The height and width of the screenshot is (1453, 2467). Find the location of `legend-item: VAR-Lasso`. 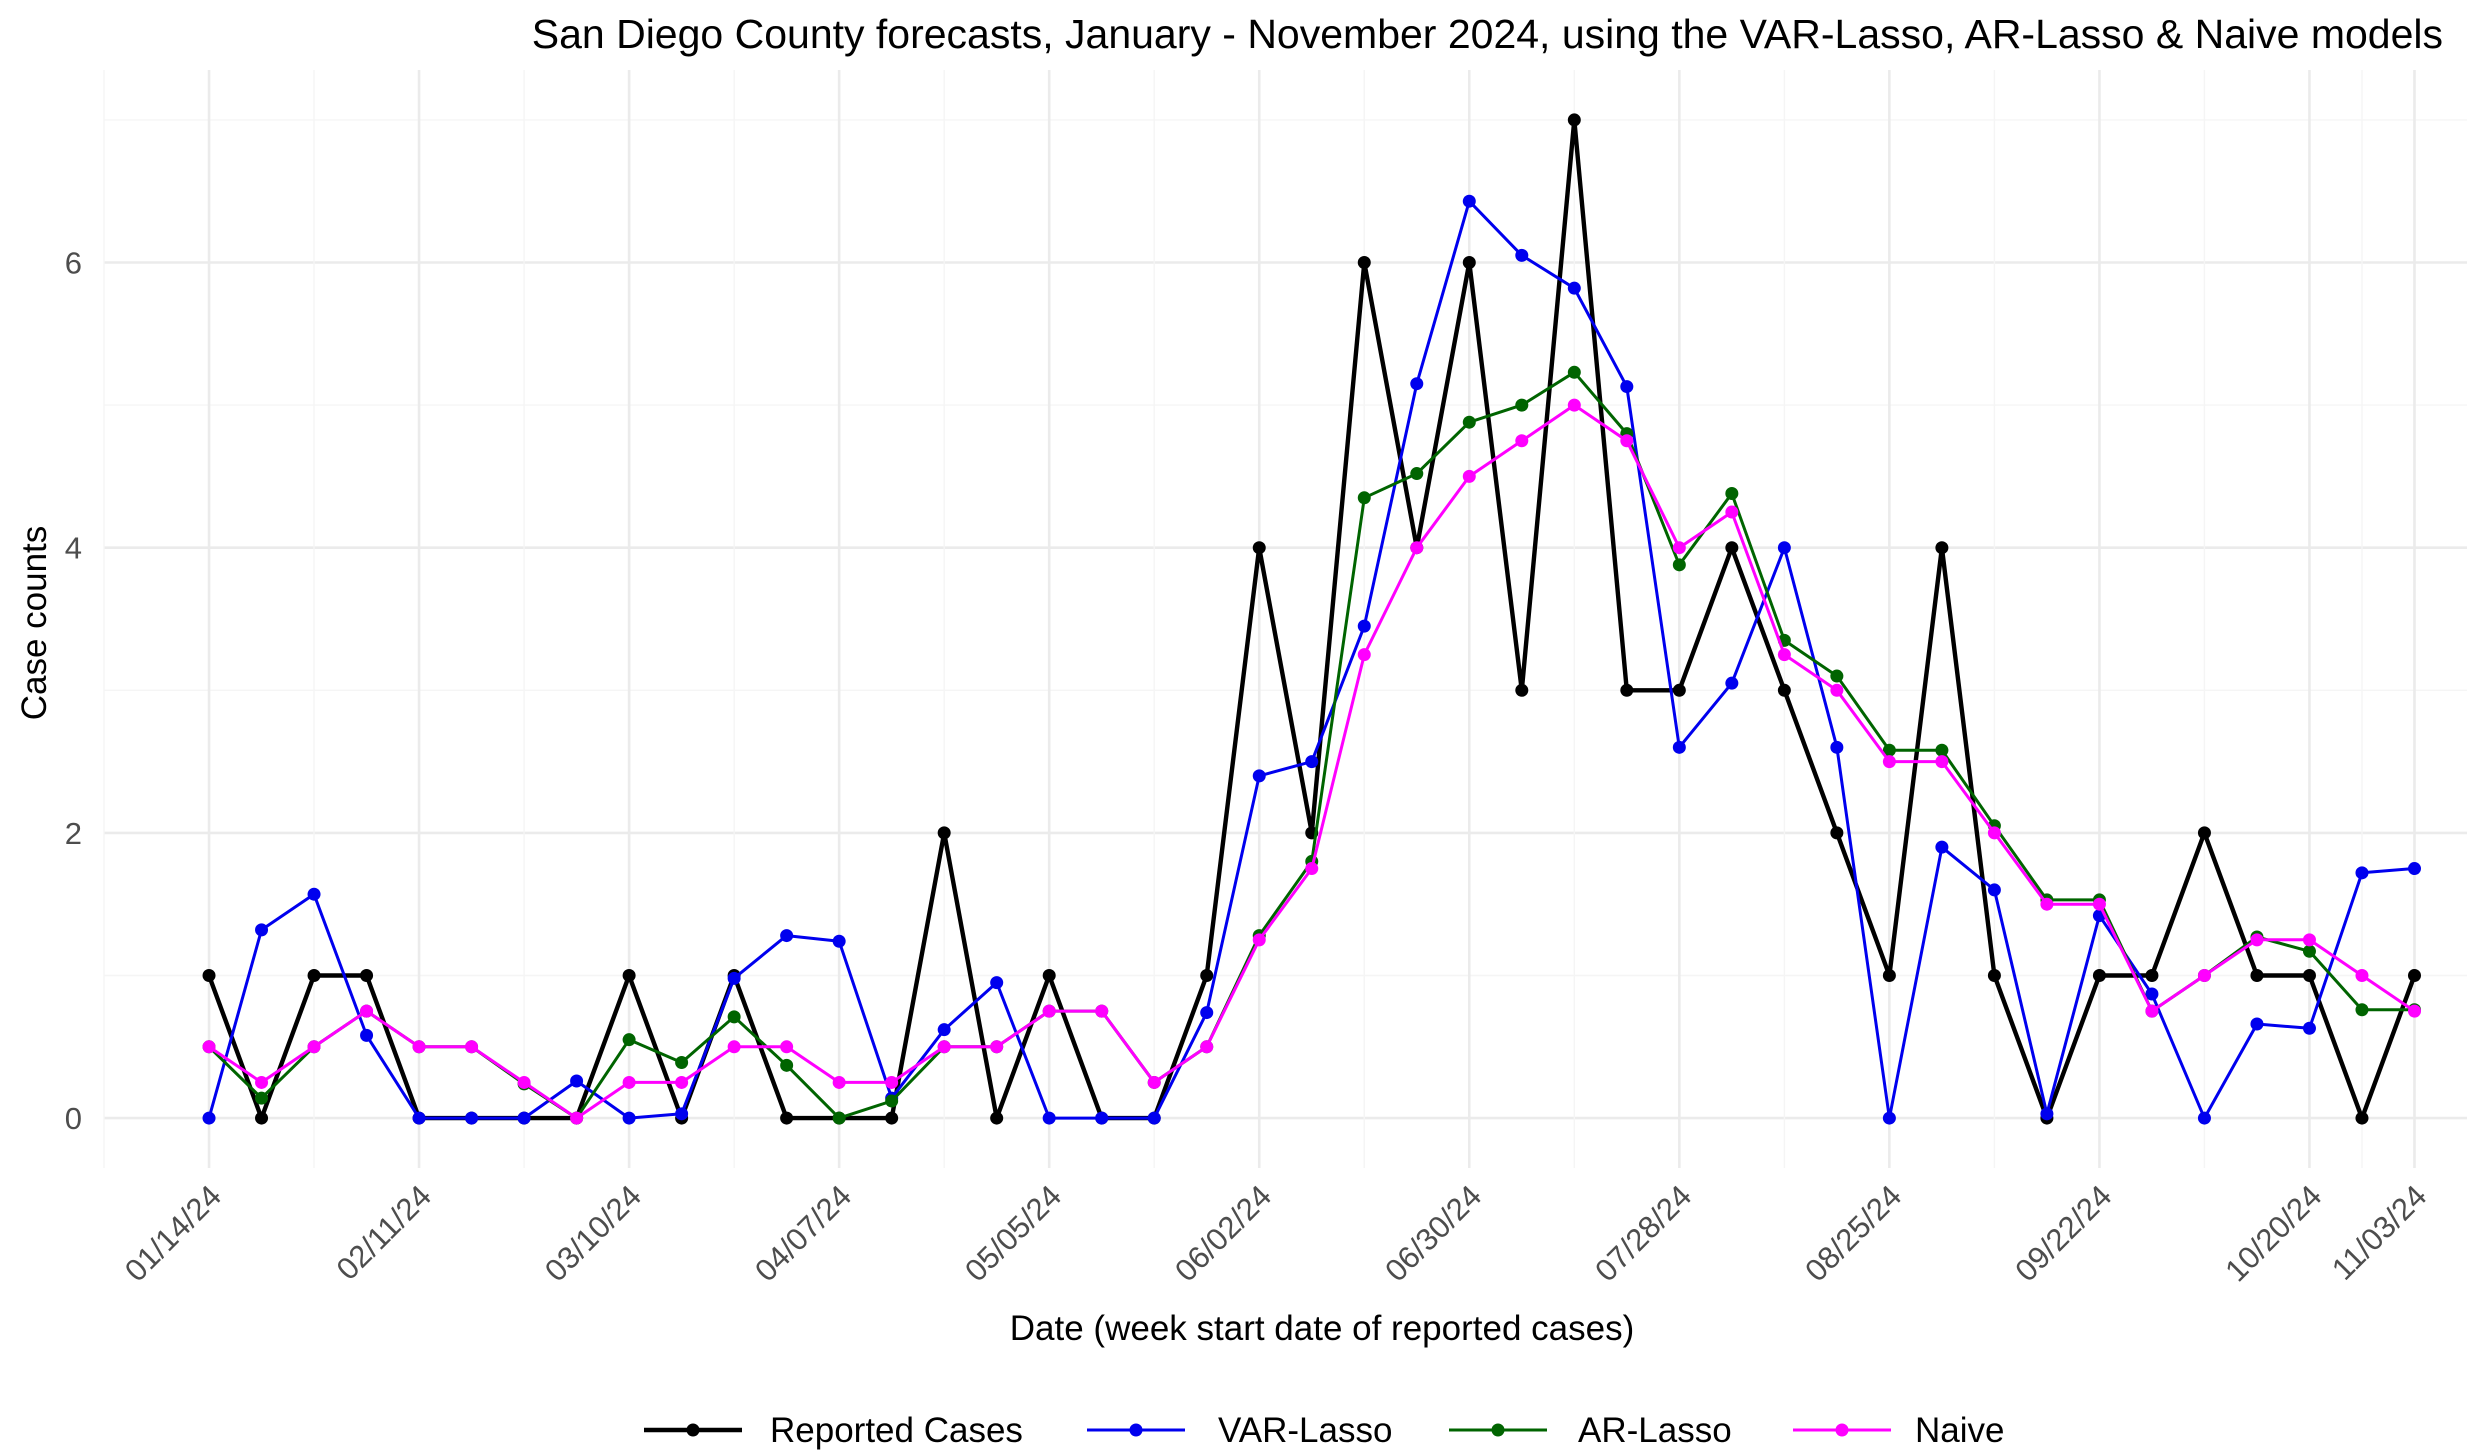

legend-item: VAR-Lasso is located at coordinates (1239, 1430).